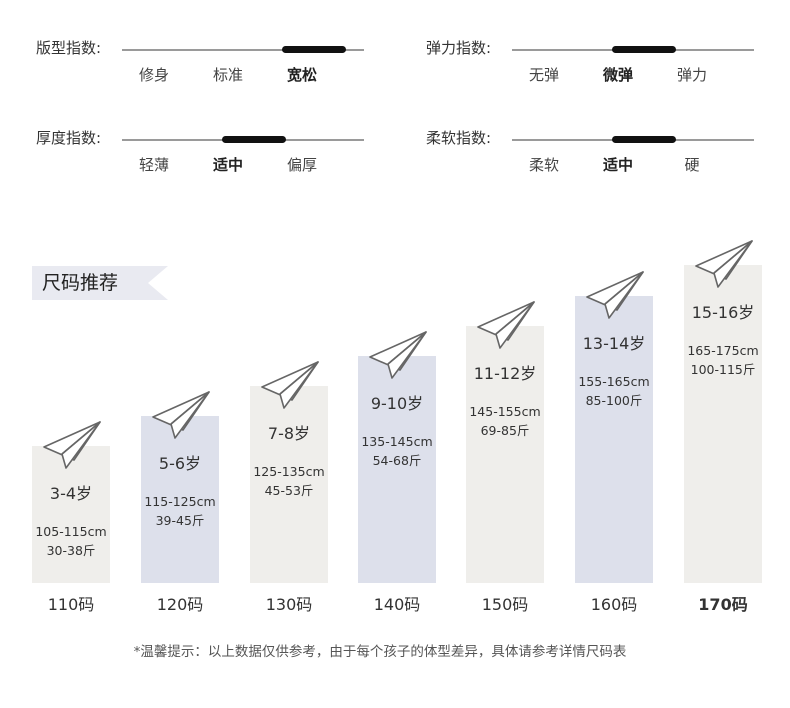  I want to click on size-column: 13-14岁 155-165cm 85-100斤 160码, so click(614, 354).